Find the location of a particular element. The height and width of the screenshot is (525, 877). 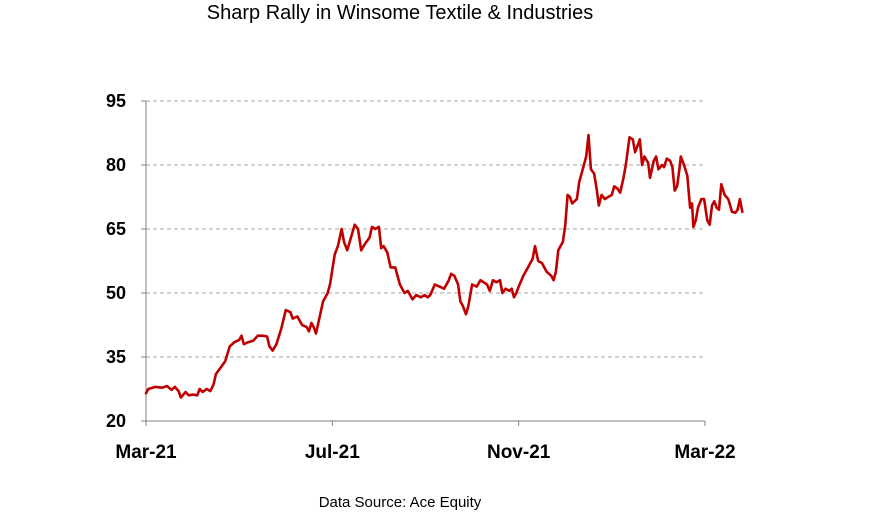

y-tick-label-20: 20 is located at coordinates (116, 421).